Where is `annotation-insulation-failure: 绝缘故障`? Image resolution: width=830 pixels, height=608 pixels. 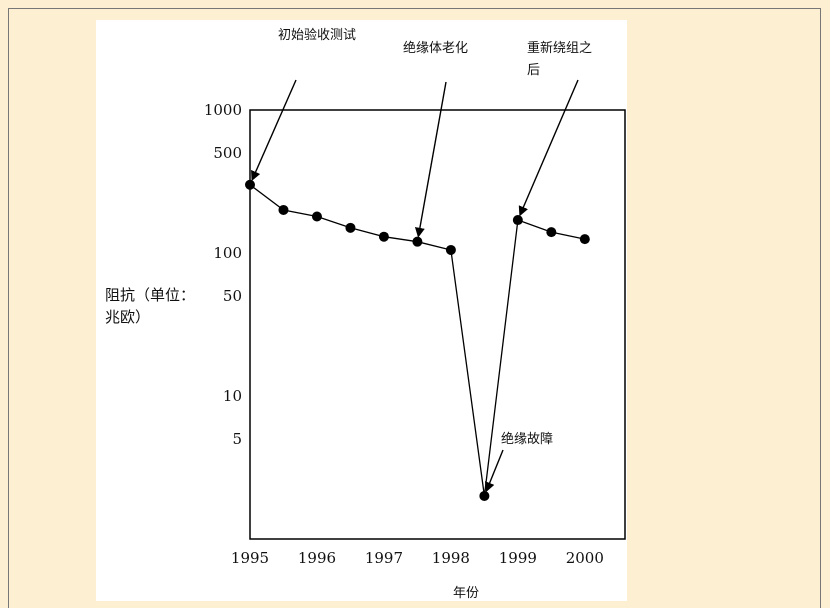
annotation-insulation-failure: 绝缘故障 is located at coordinates (518, 462).